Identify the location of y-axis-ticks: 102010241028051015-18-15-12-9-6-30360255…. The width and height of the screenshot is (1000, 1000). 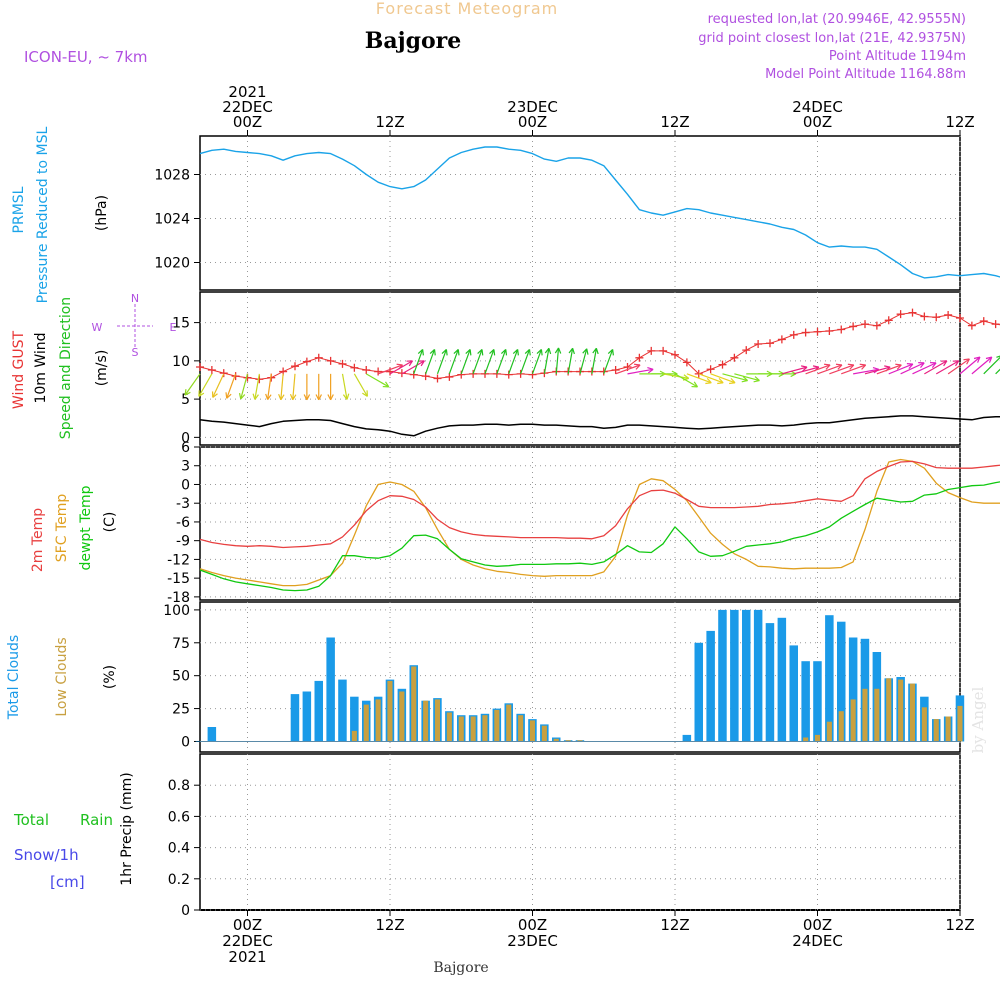
(177, 543).